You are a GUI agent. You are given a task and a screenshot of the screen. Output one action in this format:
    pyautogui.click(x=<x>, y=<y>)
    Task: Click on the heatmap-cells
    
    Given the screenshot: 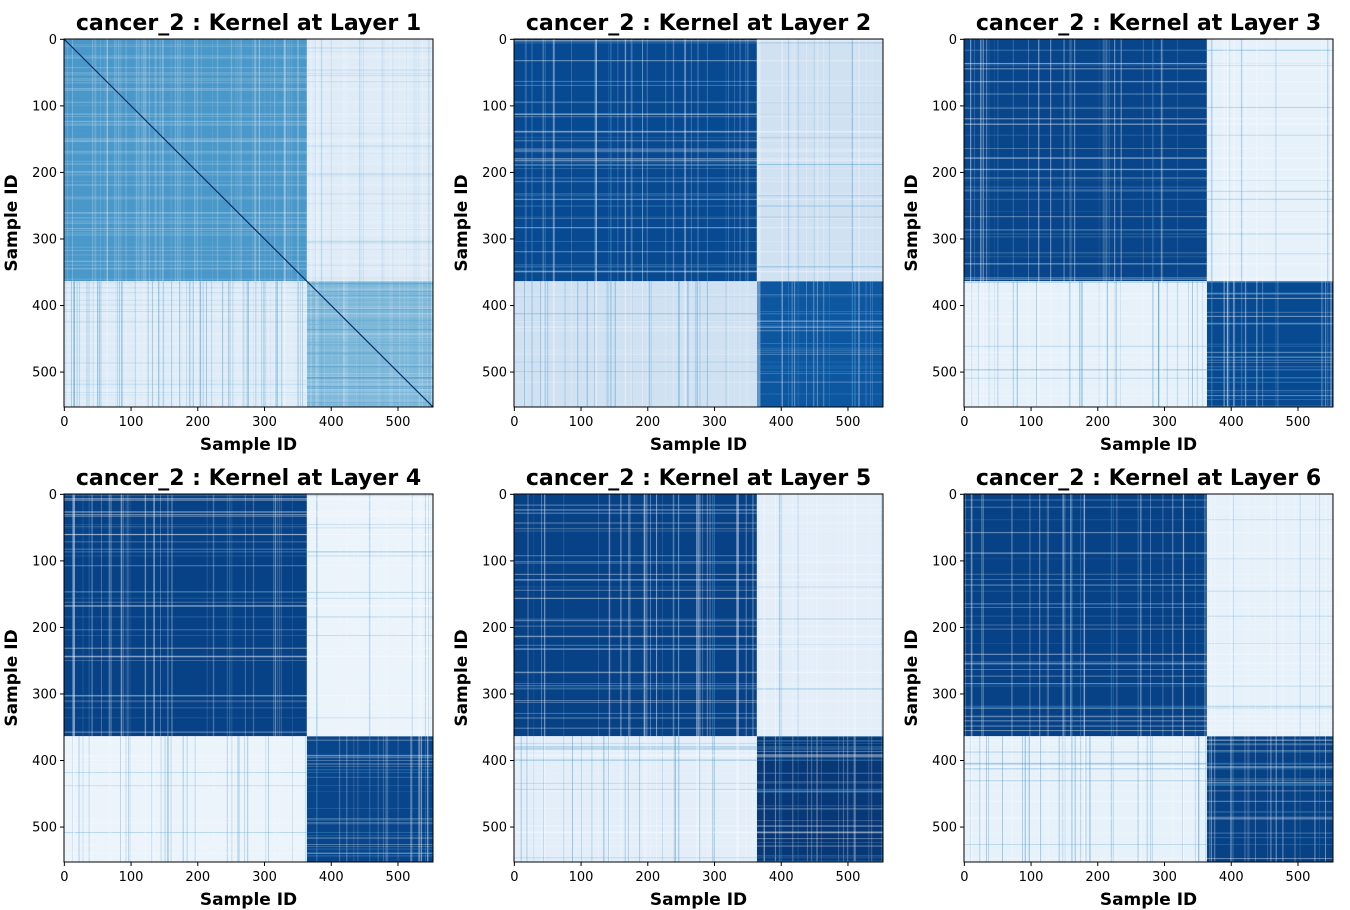 What is the action you would take?
    pyautogui.click(x=698, y=223)
    